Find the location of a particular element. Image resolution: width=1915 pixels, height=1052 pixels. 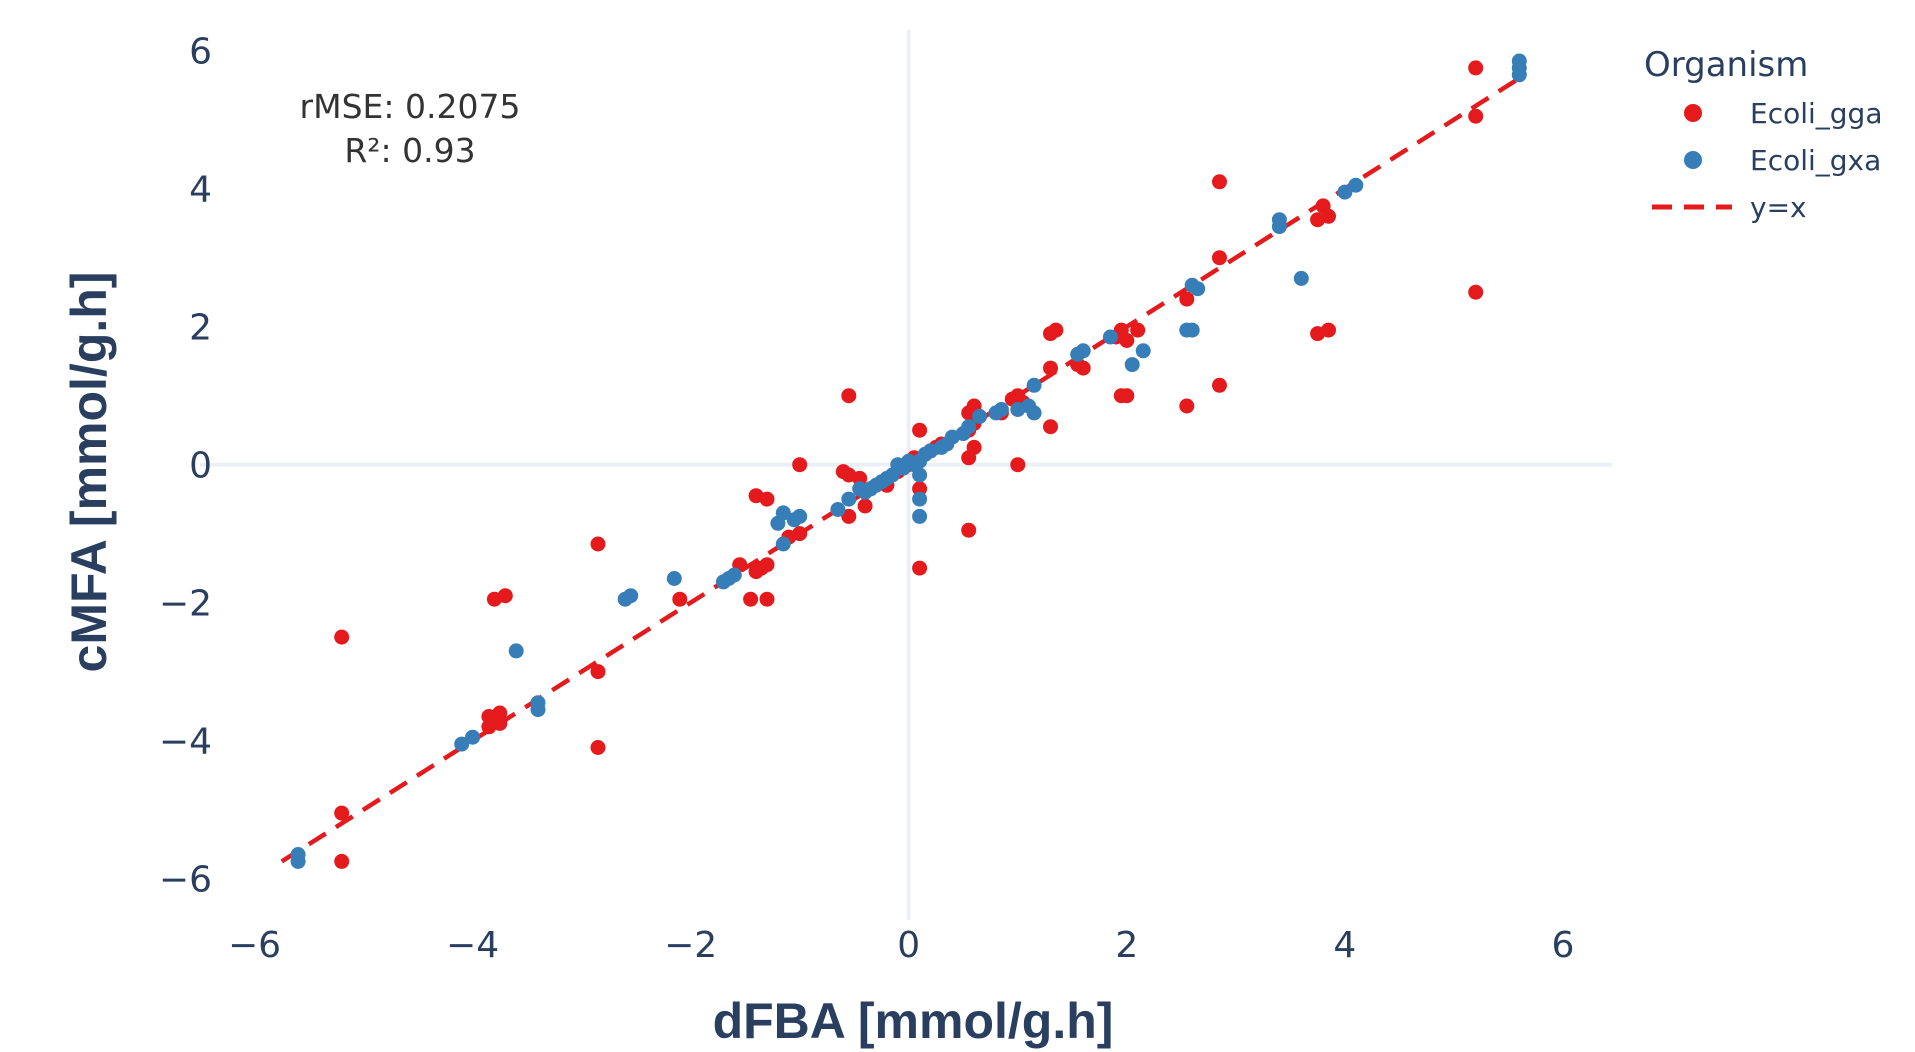

legend: Organism Ecoli_gga Ecoli_gxa y=x is located at coordinates (1763, 134).